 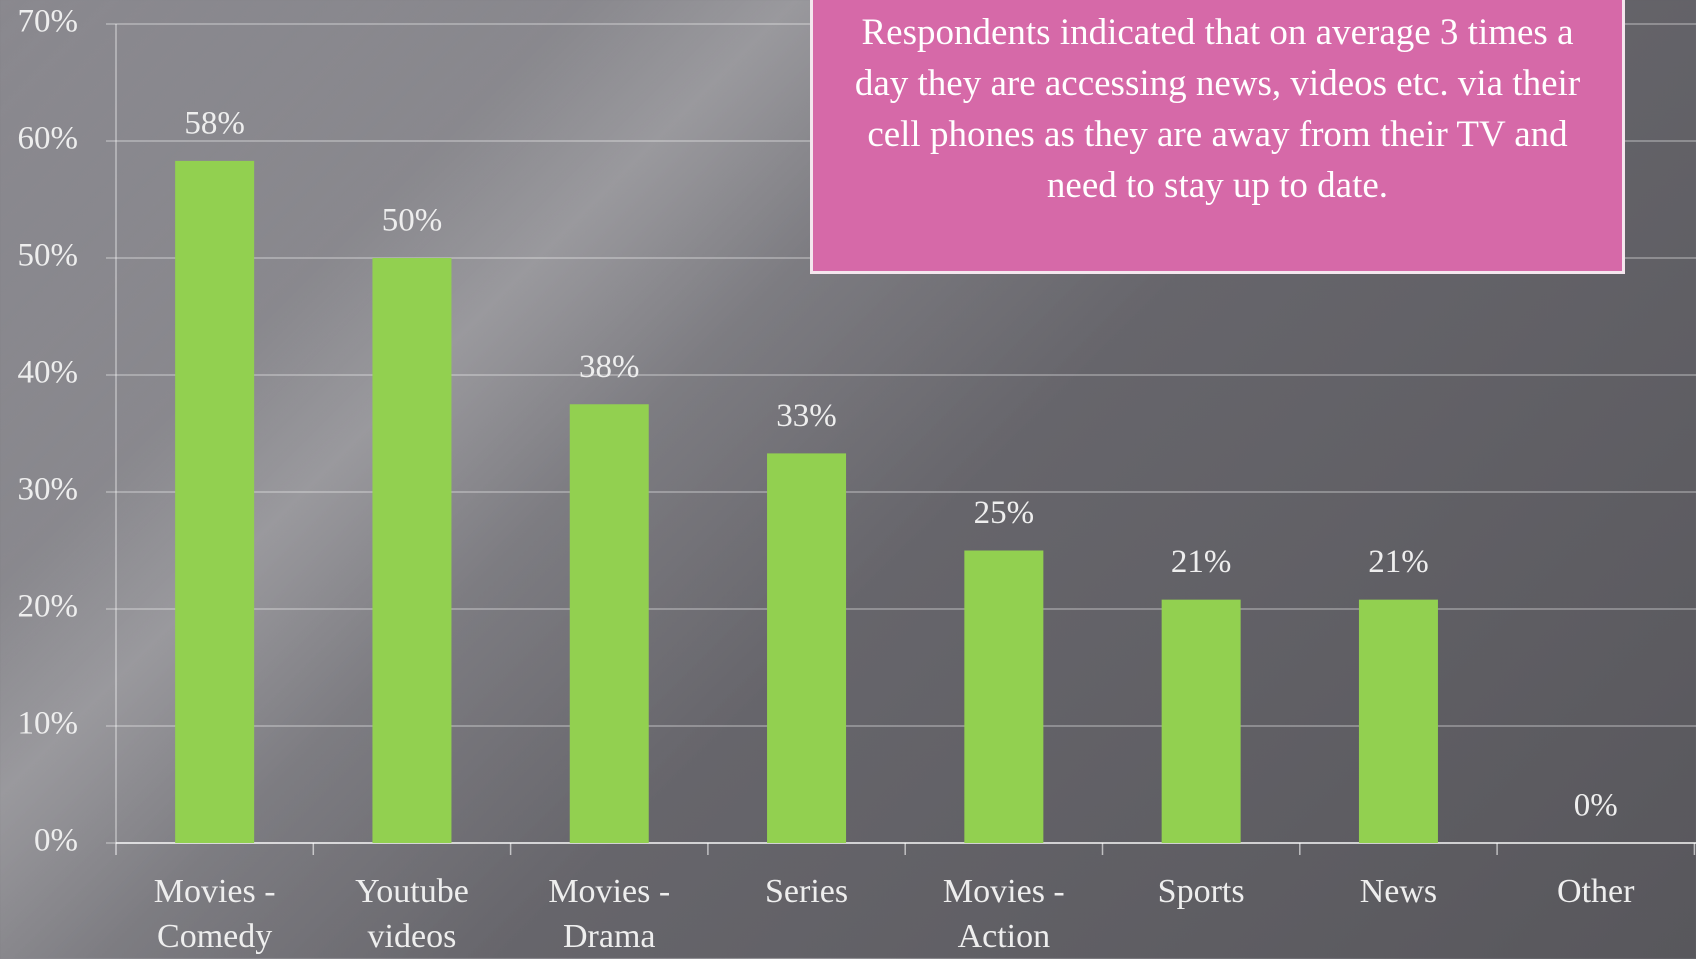 I want to click on y-tick-label: 0%, so click(x=56, y=841).